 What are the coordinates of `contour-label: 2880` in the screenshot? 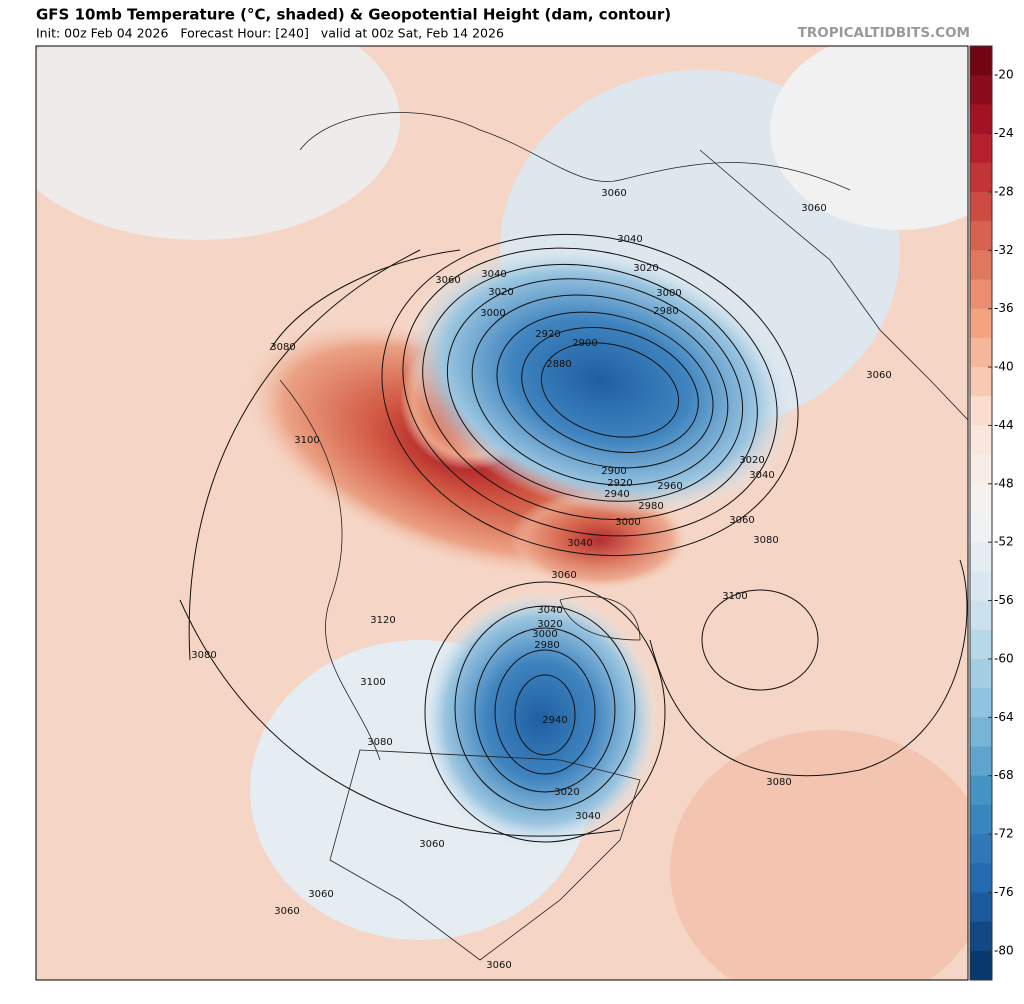 It's located at (558, 364).